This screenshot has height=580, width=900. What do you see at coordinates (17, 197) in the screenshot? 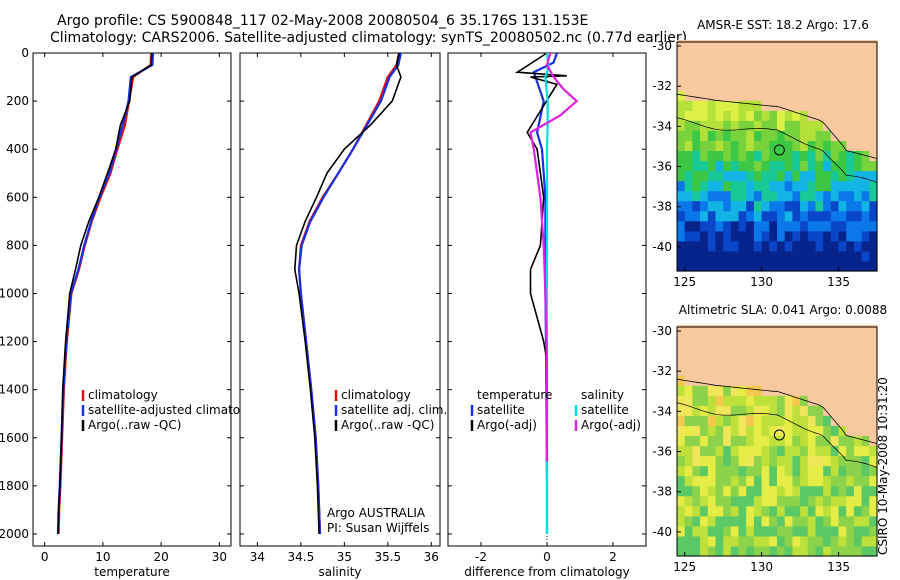
I see `y-tick-label: 600` at bounding box center [17, 197].